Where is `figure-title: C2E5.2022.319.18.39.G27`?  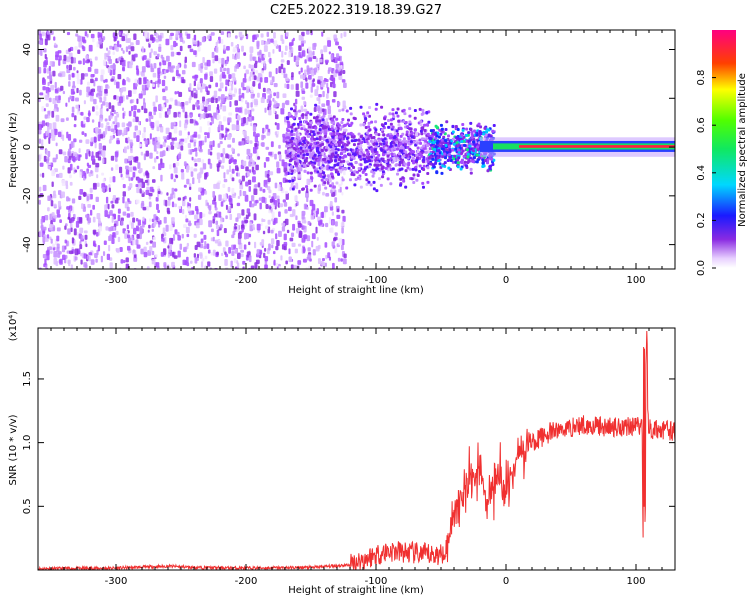
figure-title: C2E5.2022.319.18.39.G27 is located at coordinates (356, 10).